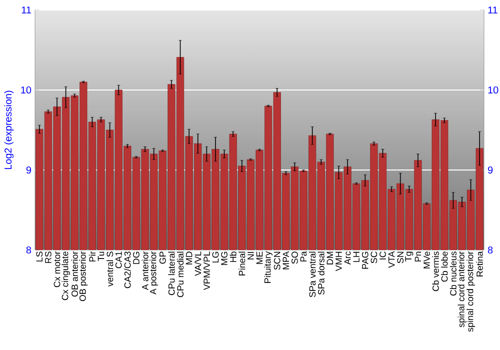 Image resolution: width=500 pixels, height=350 pixels. I want to click on x-tick-label: MVe, so click(427, 260).